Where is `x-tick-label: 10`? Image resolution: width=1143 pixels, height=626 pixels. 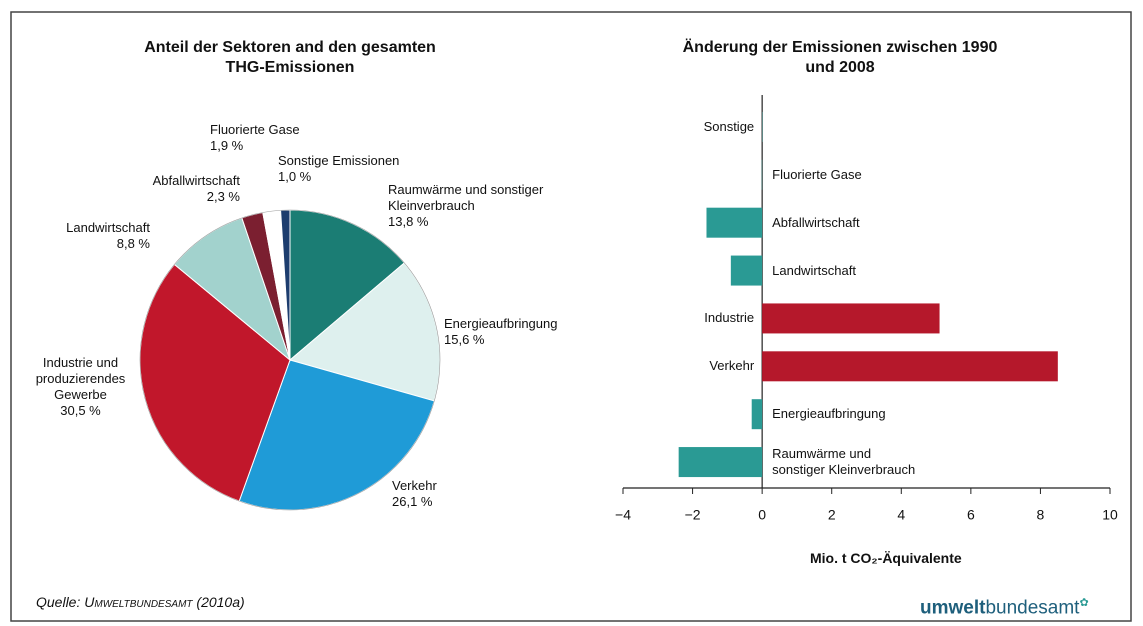
x-tick-label: 10 is located at coordinates (1110, 515).